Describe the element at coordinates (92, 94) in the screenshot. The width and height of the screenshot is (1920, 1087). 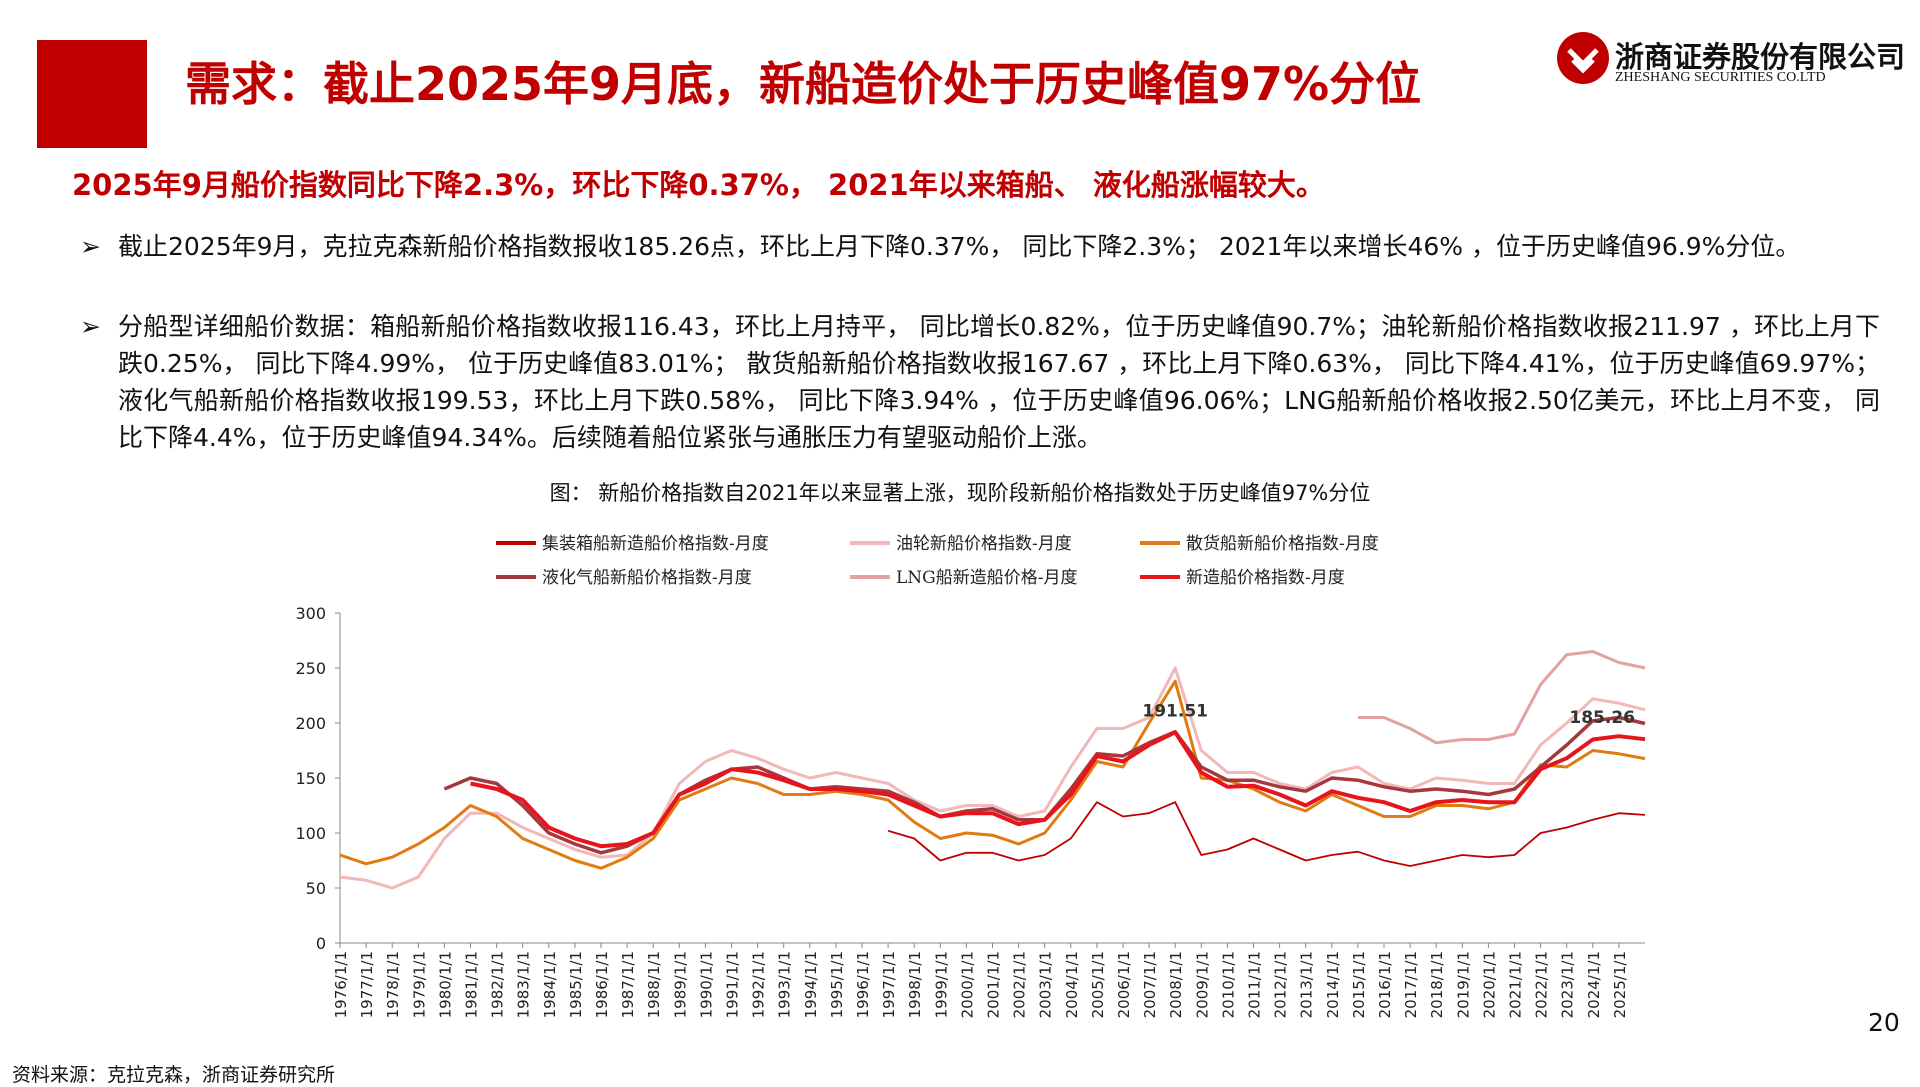
I see `header-block` at that location.